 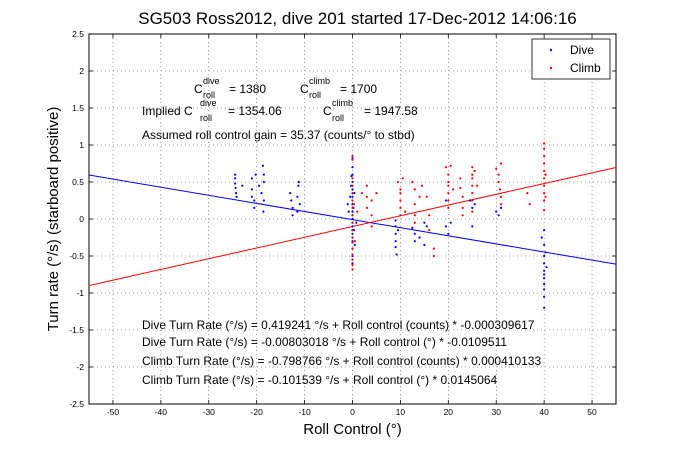 What do you see at coordinates (208, 103) in the screenshot?
I see `implied-dive-superscript: dive` at bounding box center [208, 103].